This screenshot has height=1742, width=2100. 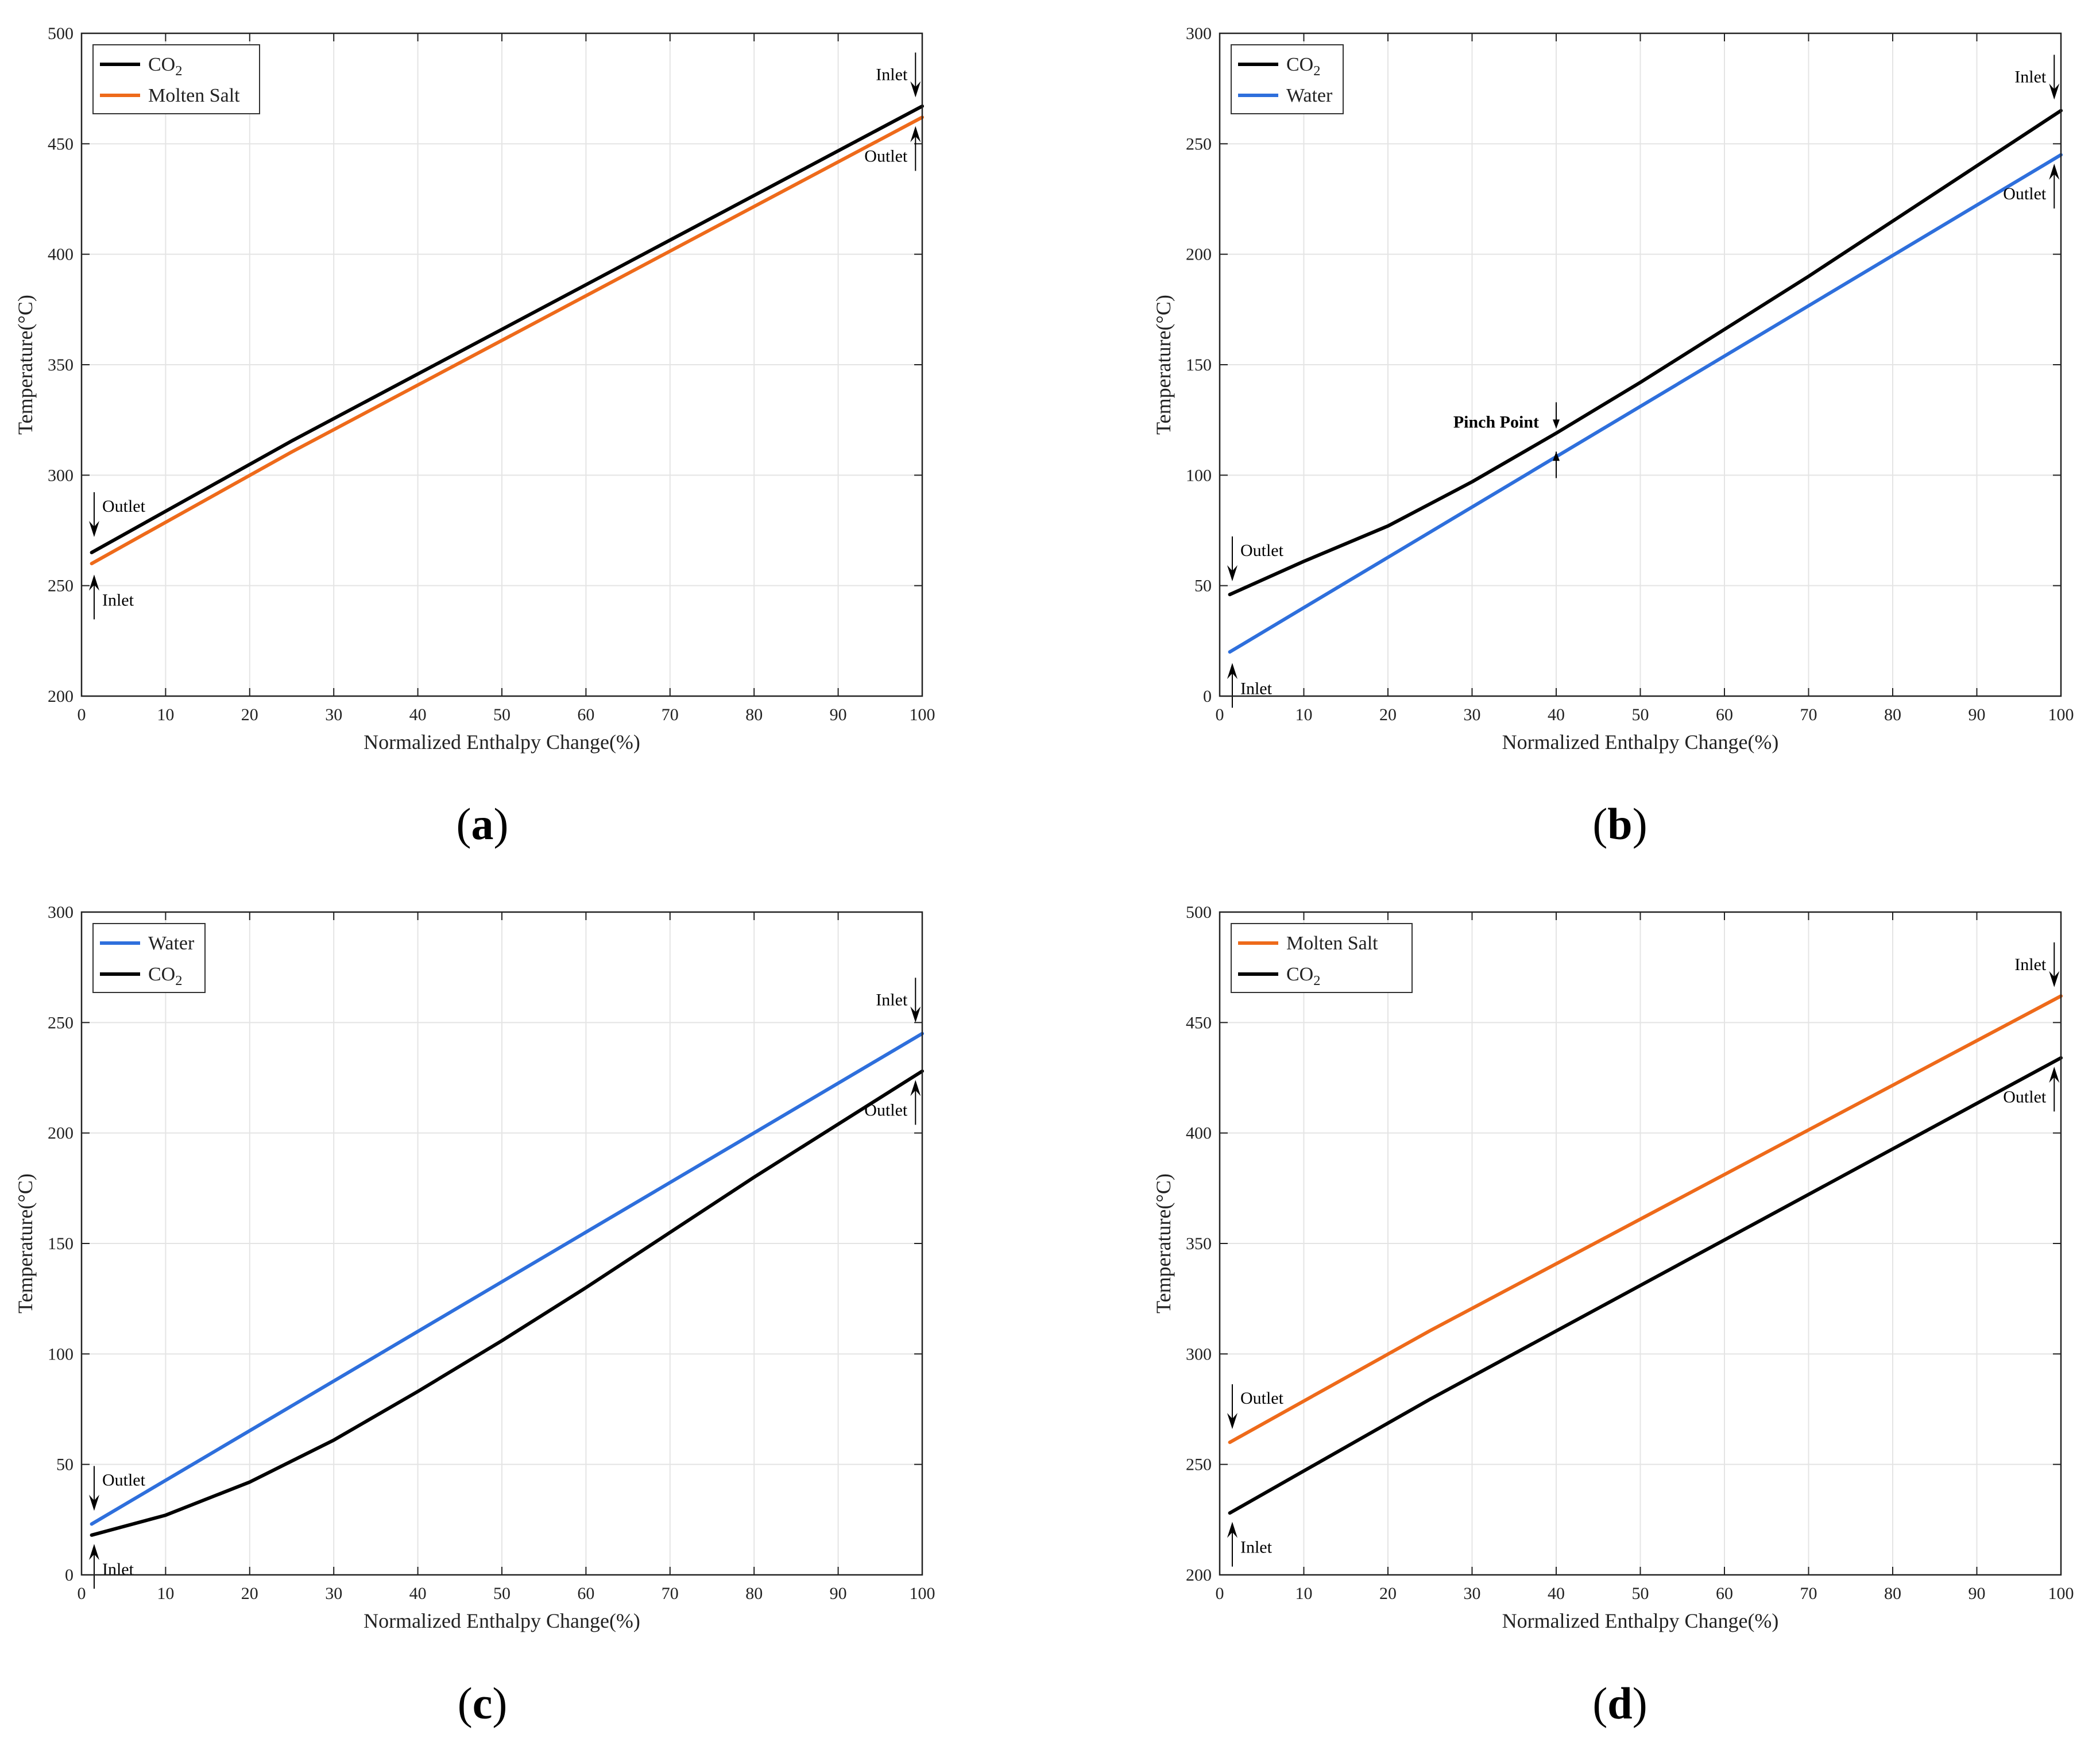 I want to click on annotation-4: Pinch Point, so click(x=1506, y=440).